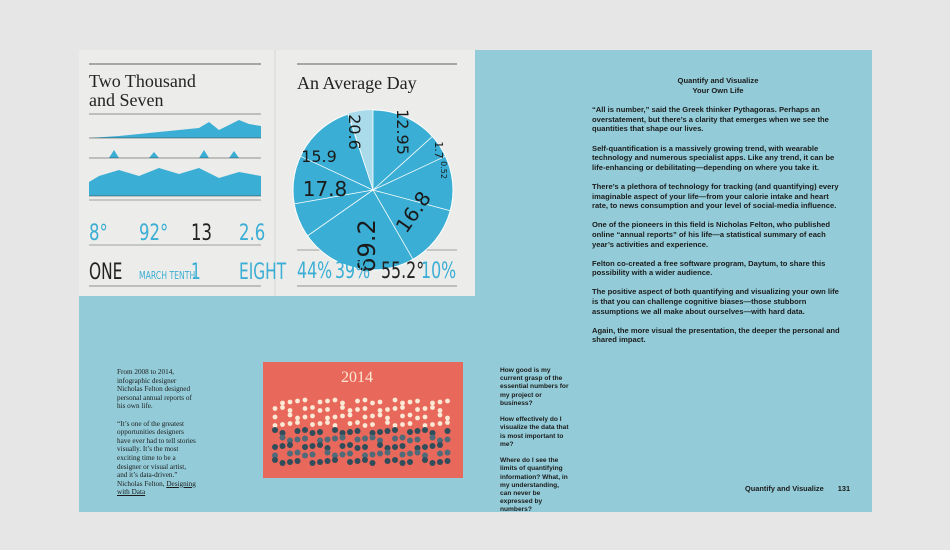  I want to click on area, so click(175, 182).